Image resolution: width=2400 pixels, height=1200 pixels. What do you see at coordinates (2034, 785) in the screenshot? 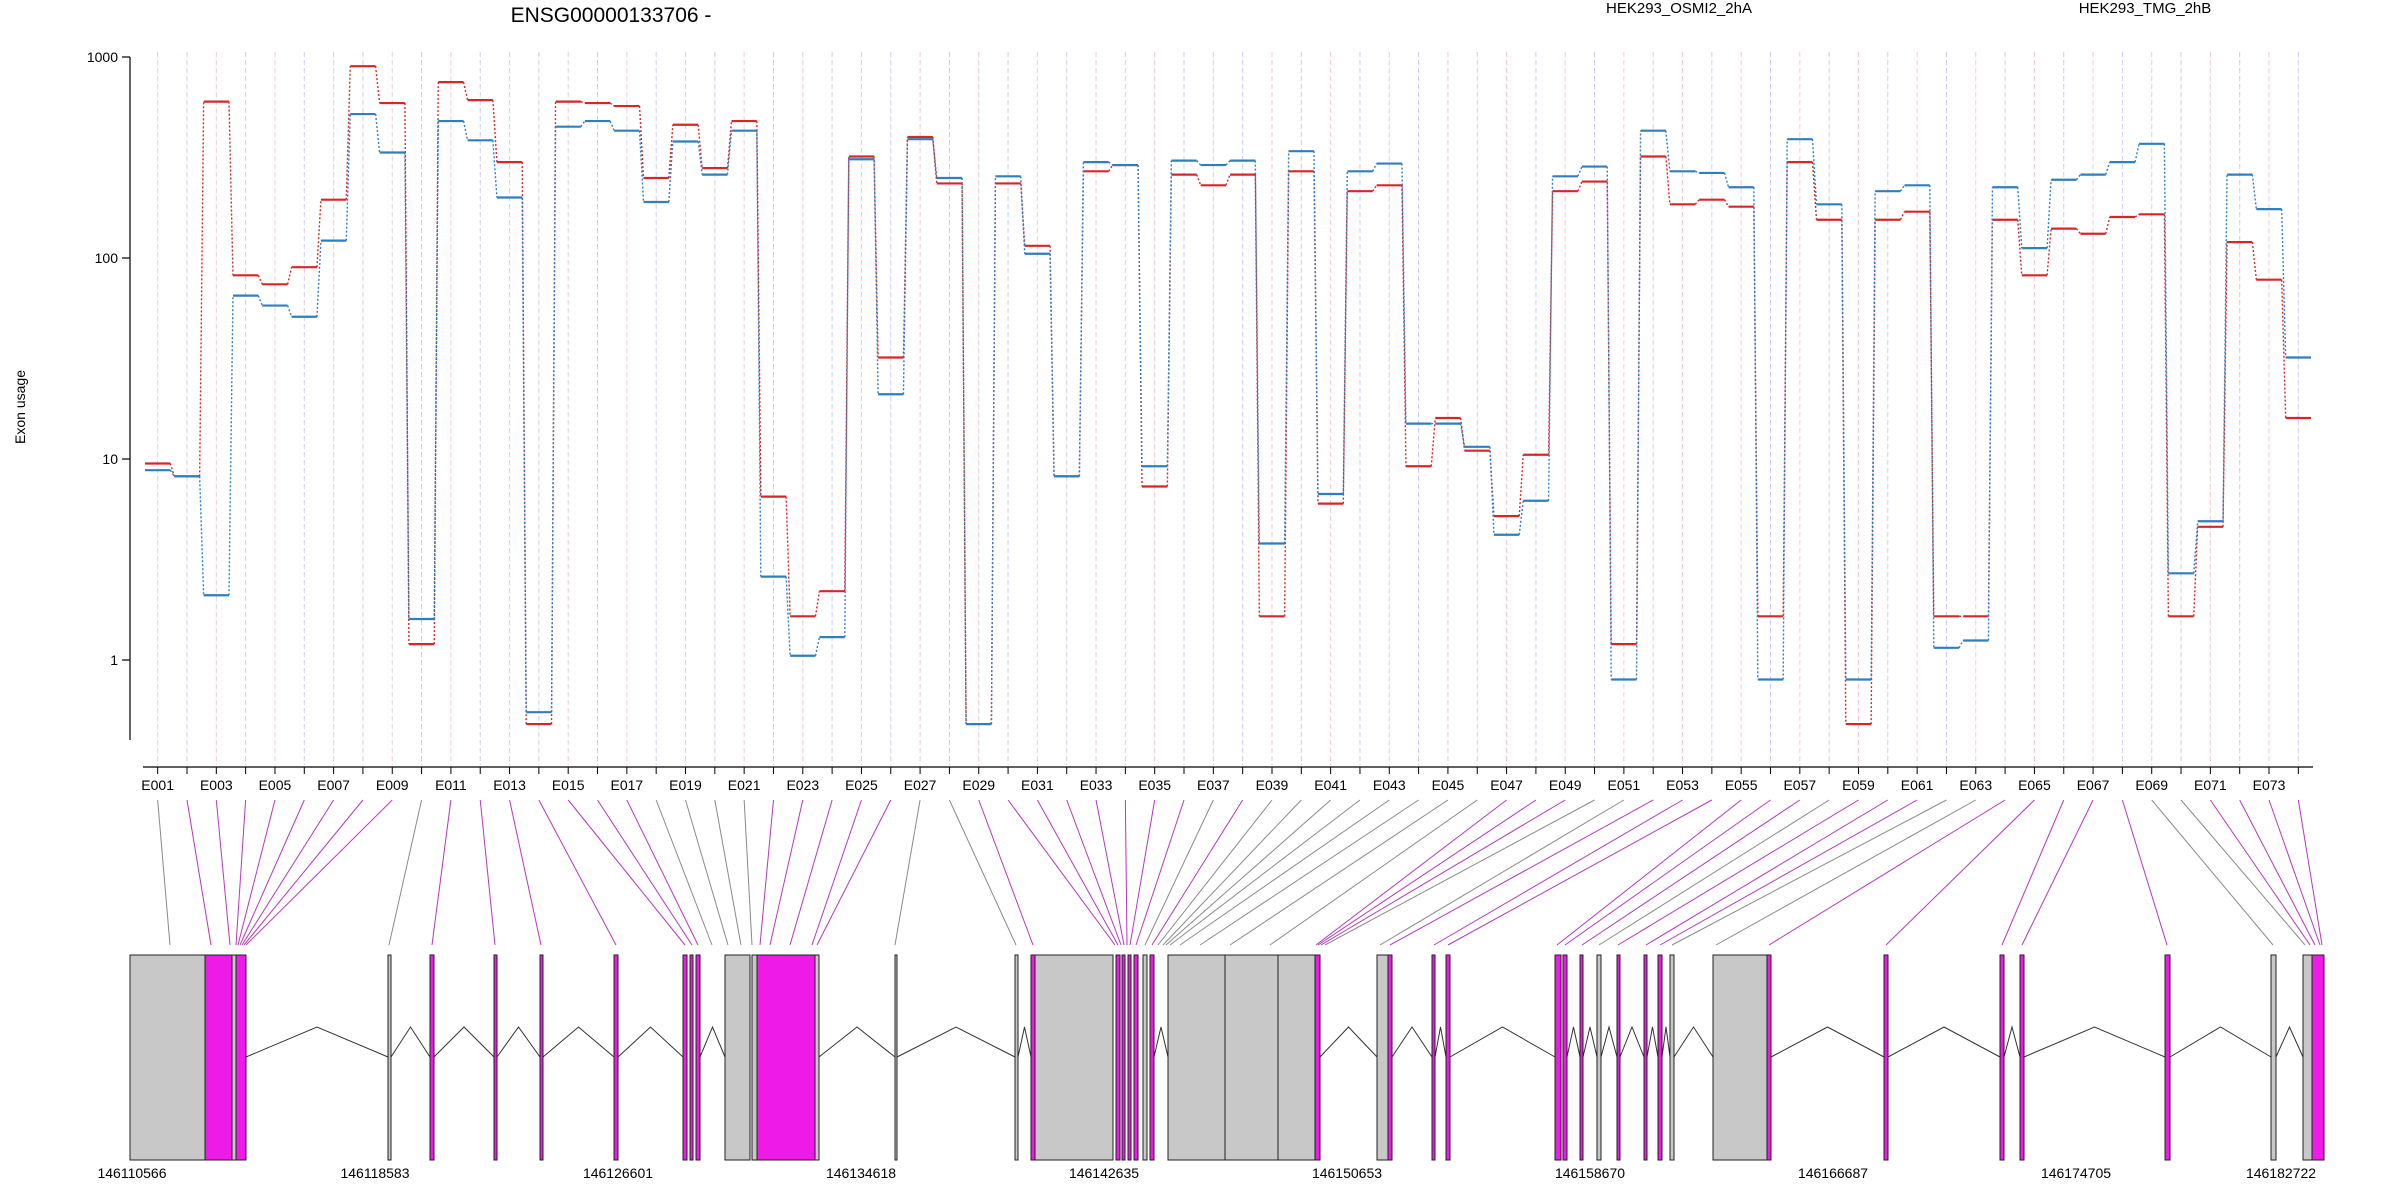
I see `x-tick-label: E065` at bounding box center [2034, 785].